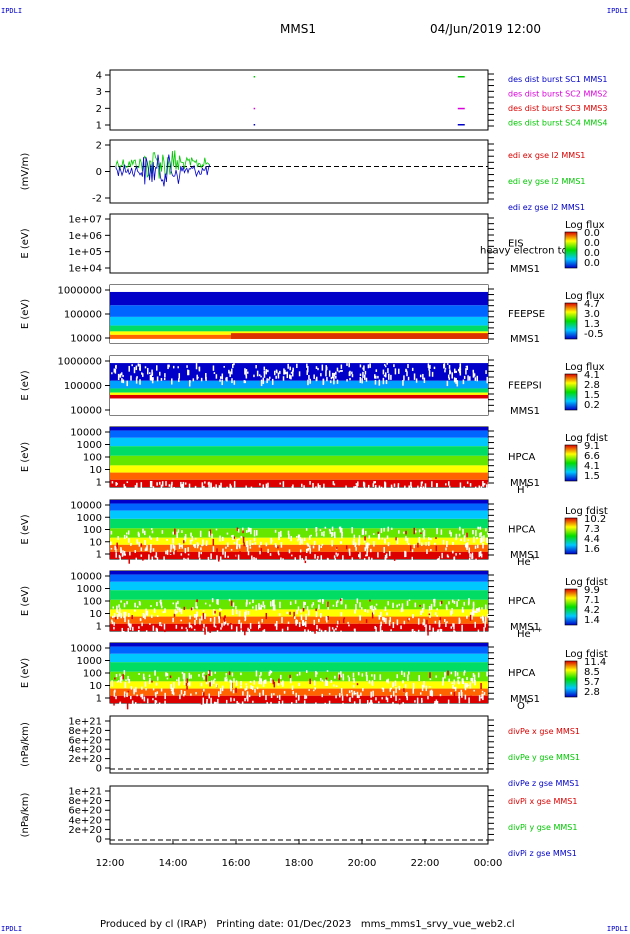 This screenshot has height=934, width=630. Describe the element at coordinates (488, 863) in the screenshot. I see `x-axis-tick-label: 00:00` at that location.